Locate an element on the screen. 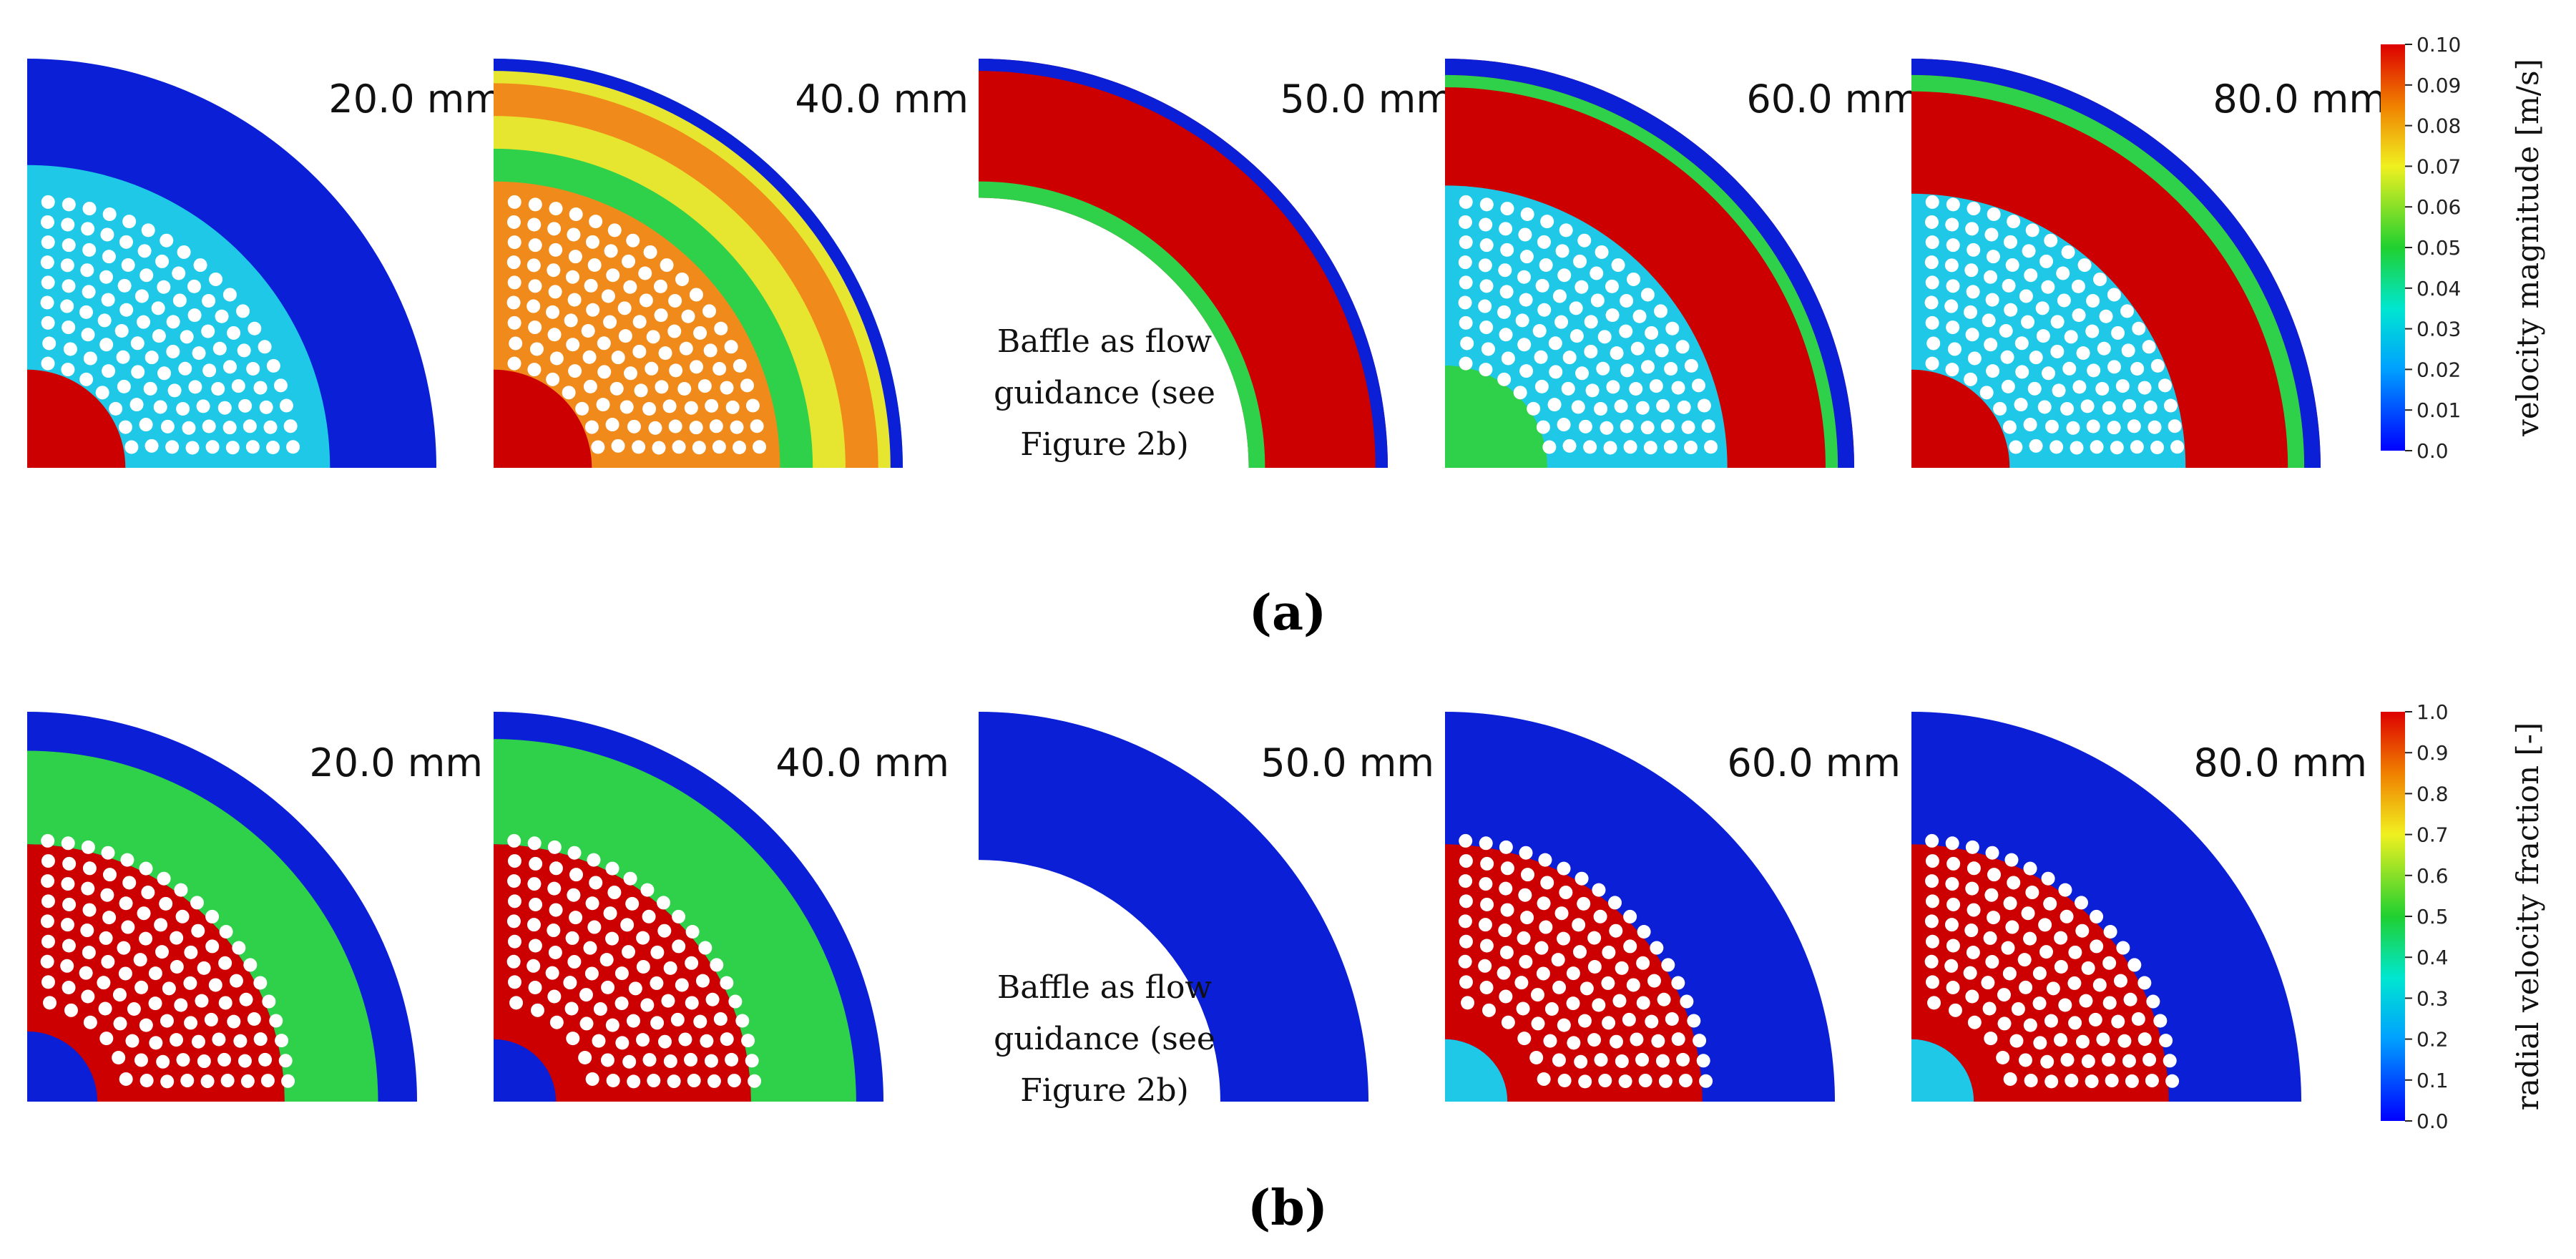  contour-plot-5: 80.0 mm is located at coordinates (2139, 907).